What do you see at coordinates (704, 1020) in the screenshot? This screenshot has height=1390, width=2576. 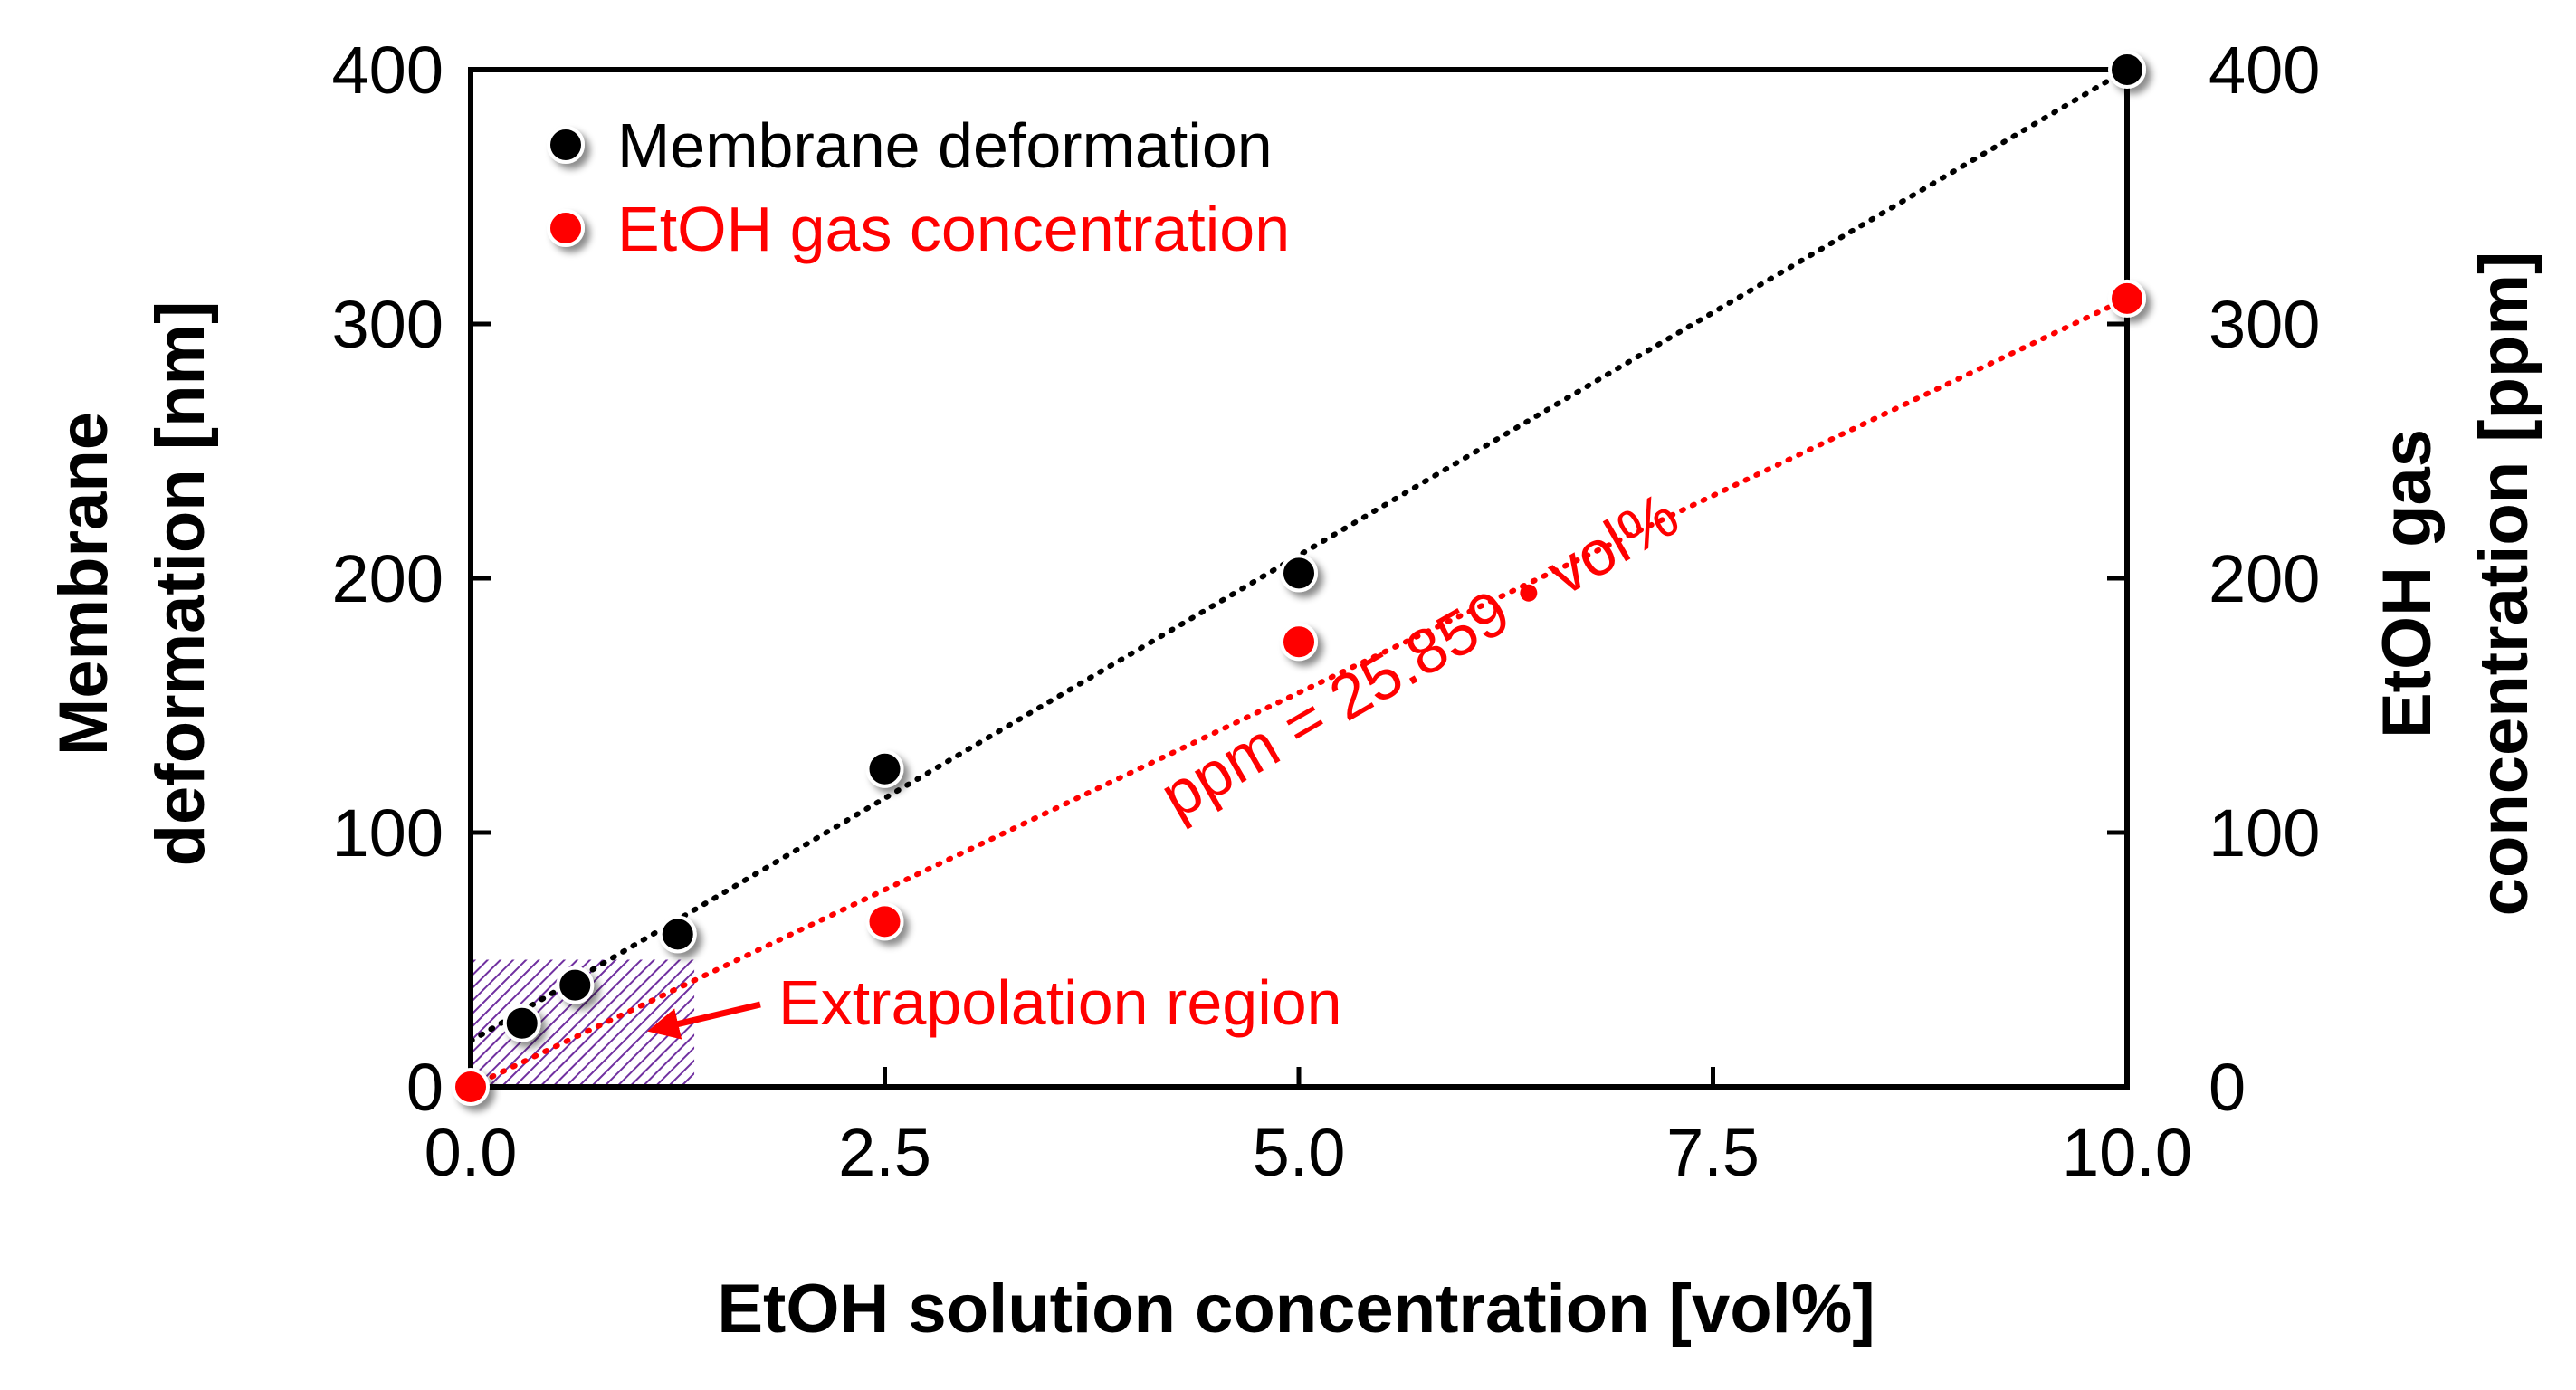 I see `extrapolation-arrow` at bounding box center [704, 1020].